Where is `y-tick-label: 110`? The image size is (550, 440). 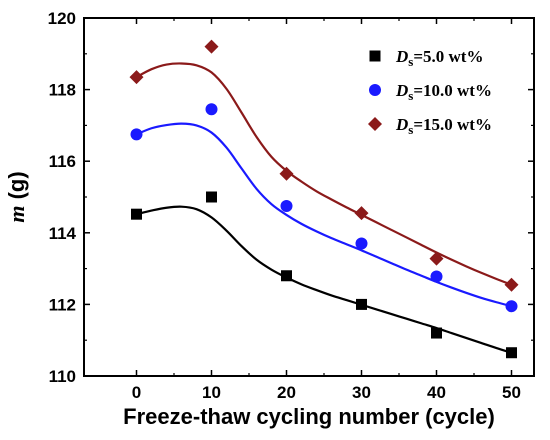
y-tick-label: 110 is located at coordinates (62, 376).